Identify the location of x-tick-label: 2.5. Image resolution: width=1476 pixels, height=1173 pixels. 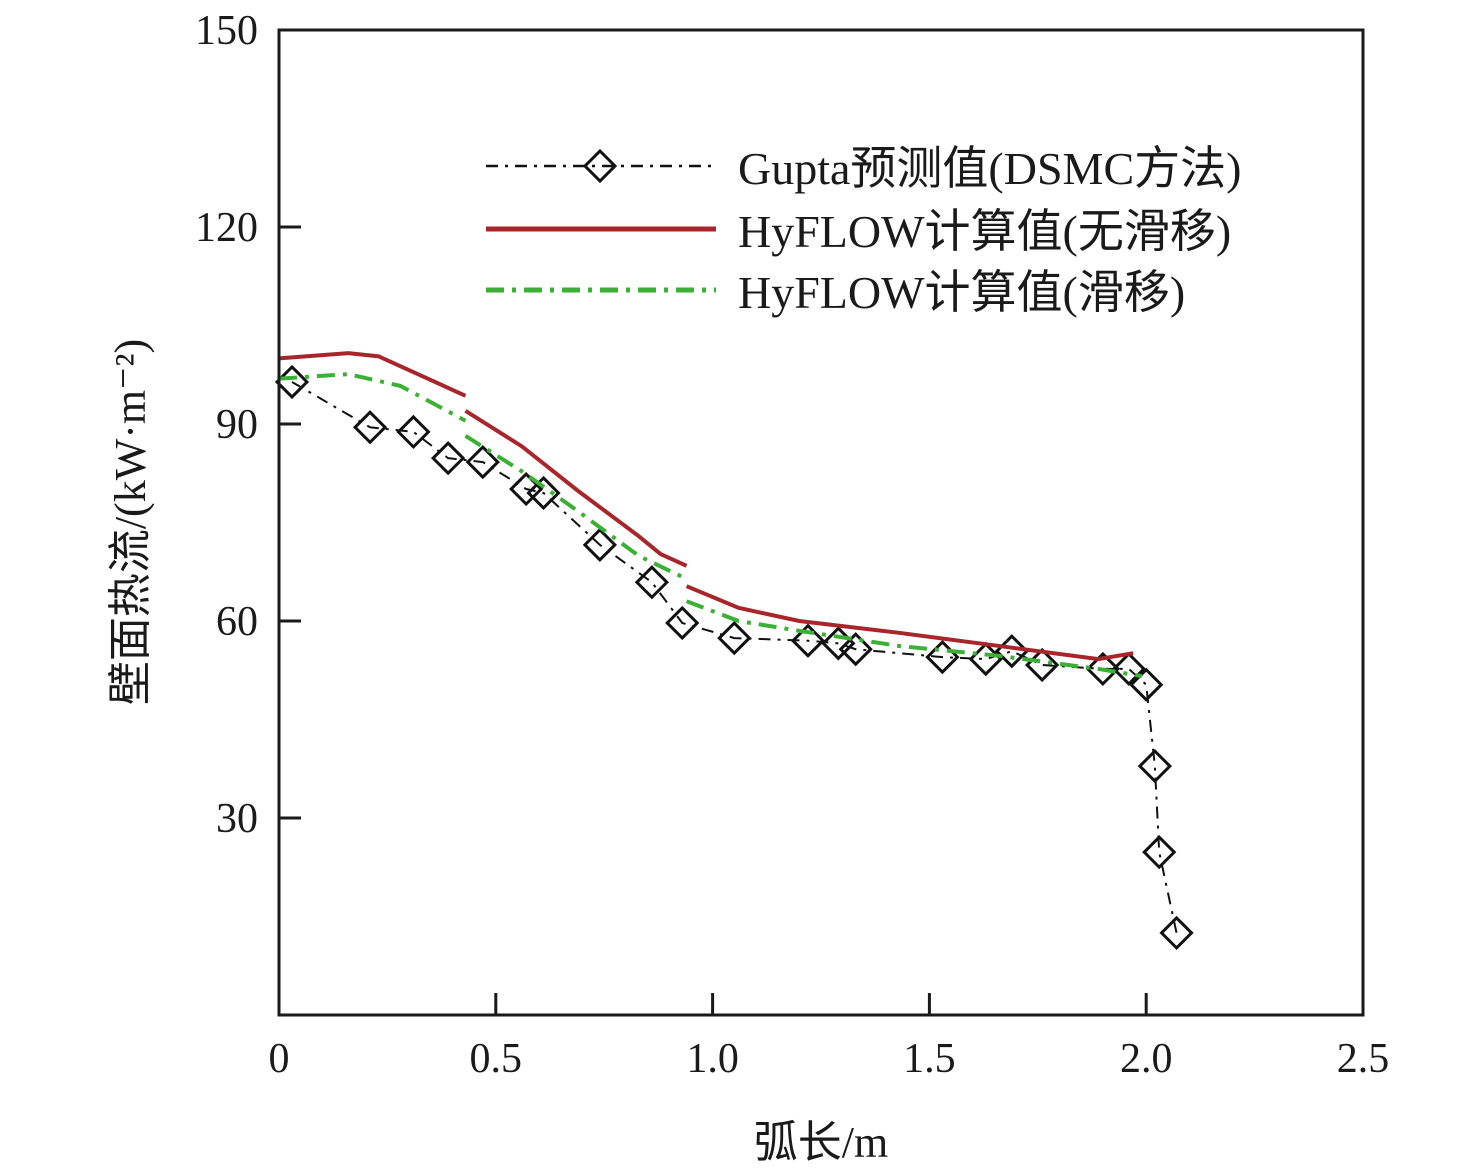
(1363, 1059).